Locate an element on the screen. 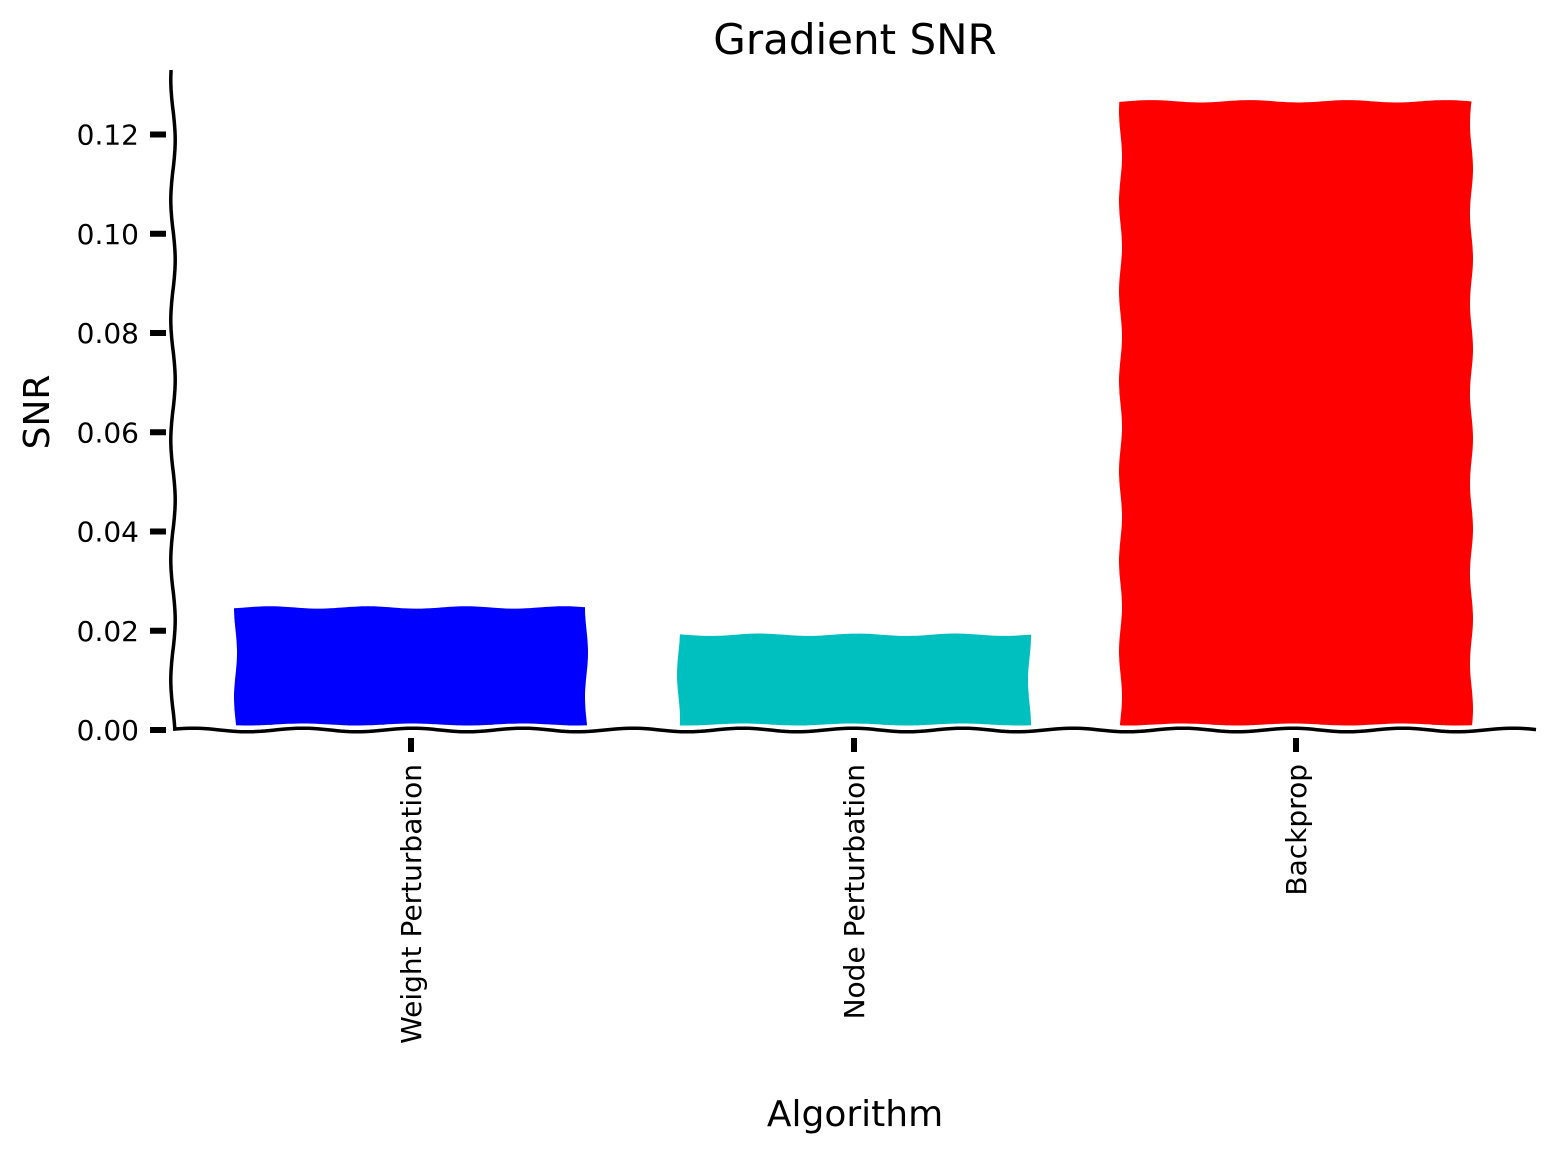 This screenshot has height=1155, width=1556. y-axis-label: SNR is located at coordinates (37, 412).